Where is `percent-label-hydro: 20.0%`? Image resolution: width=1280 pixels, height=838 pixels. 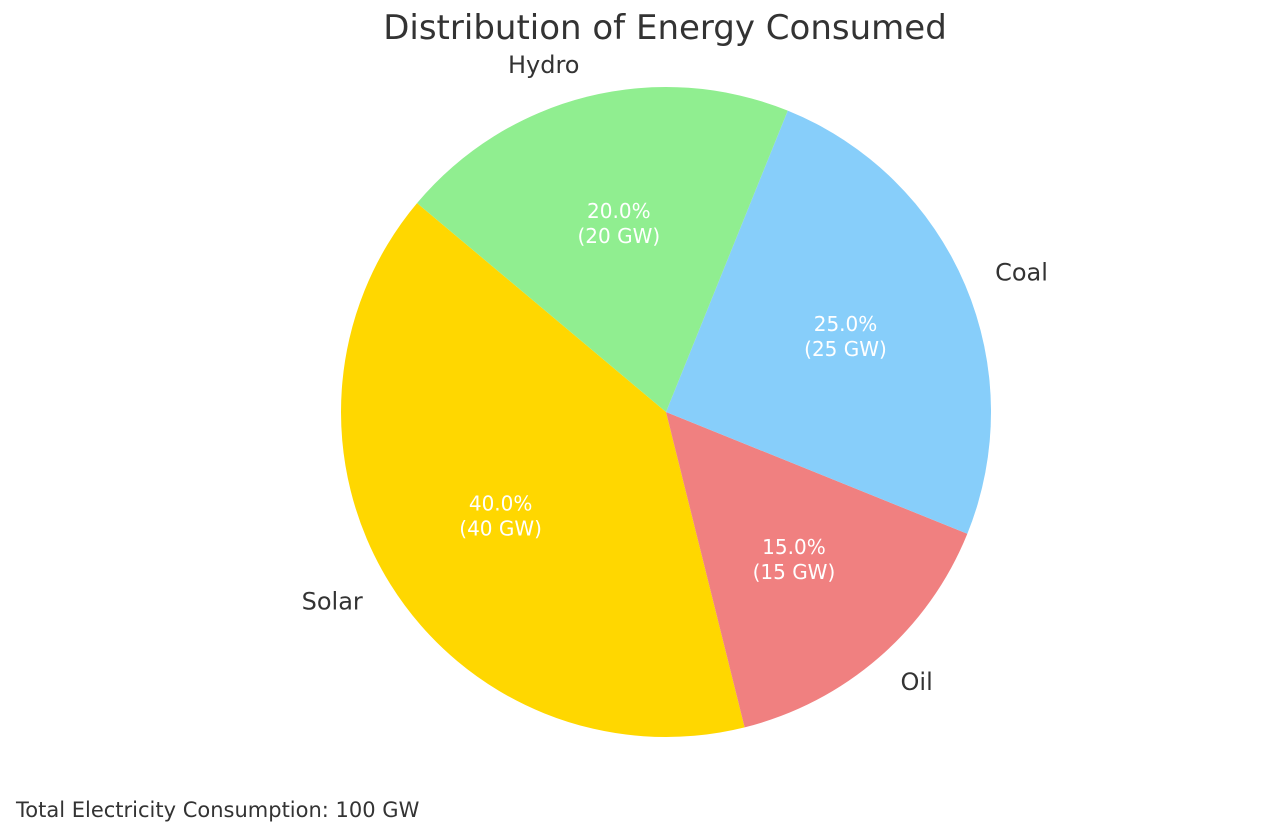 percent-label-hydro: 20.0% is located at coordinates (619, 211).